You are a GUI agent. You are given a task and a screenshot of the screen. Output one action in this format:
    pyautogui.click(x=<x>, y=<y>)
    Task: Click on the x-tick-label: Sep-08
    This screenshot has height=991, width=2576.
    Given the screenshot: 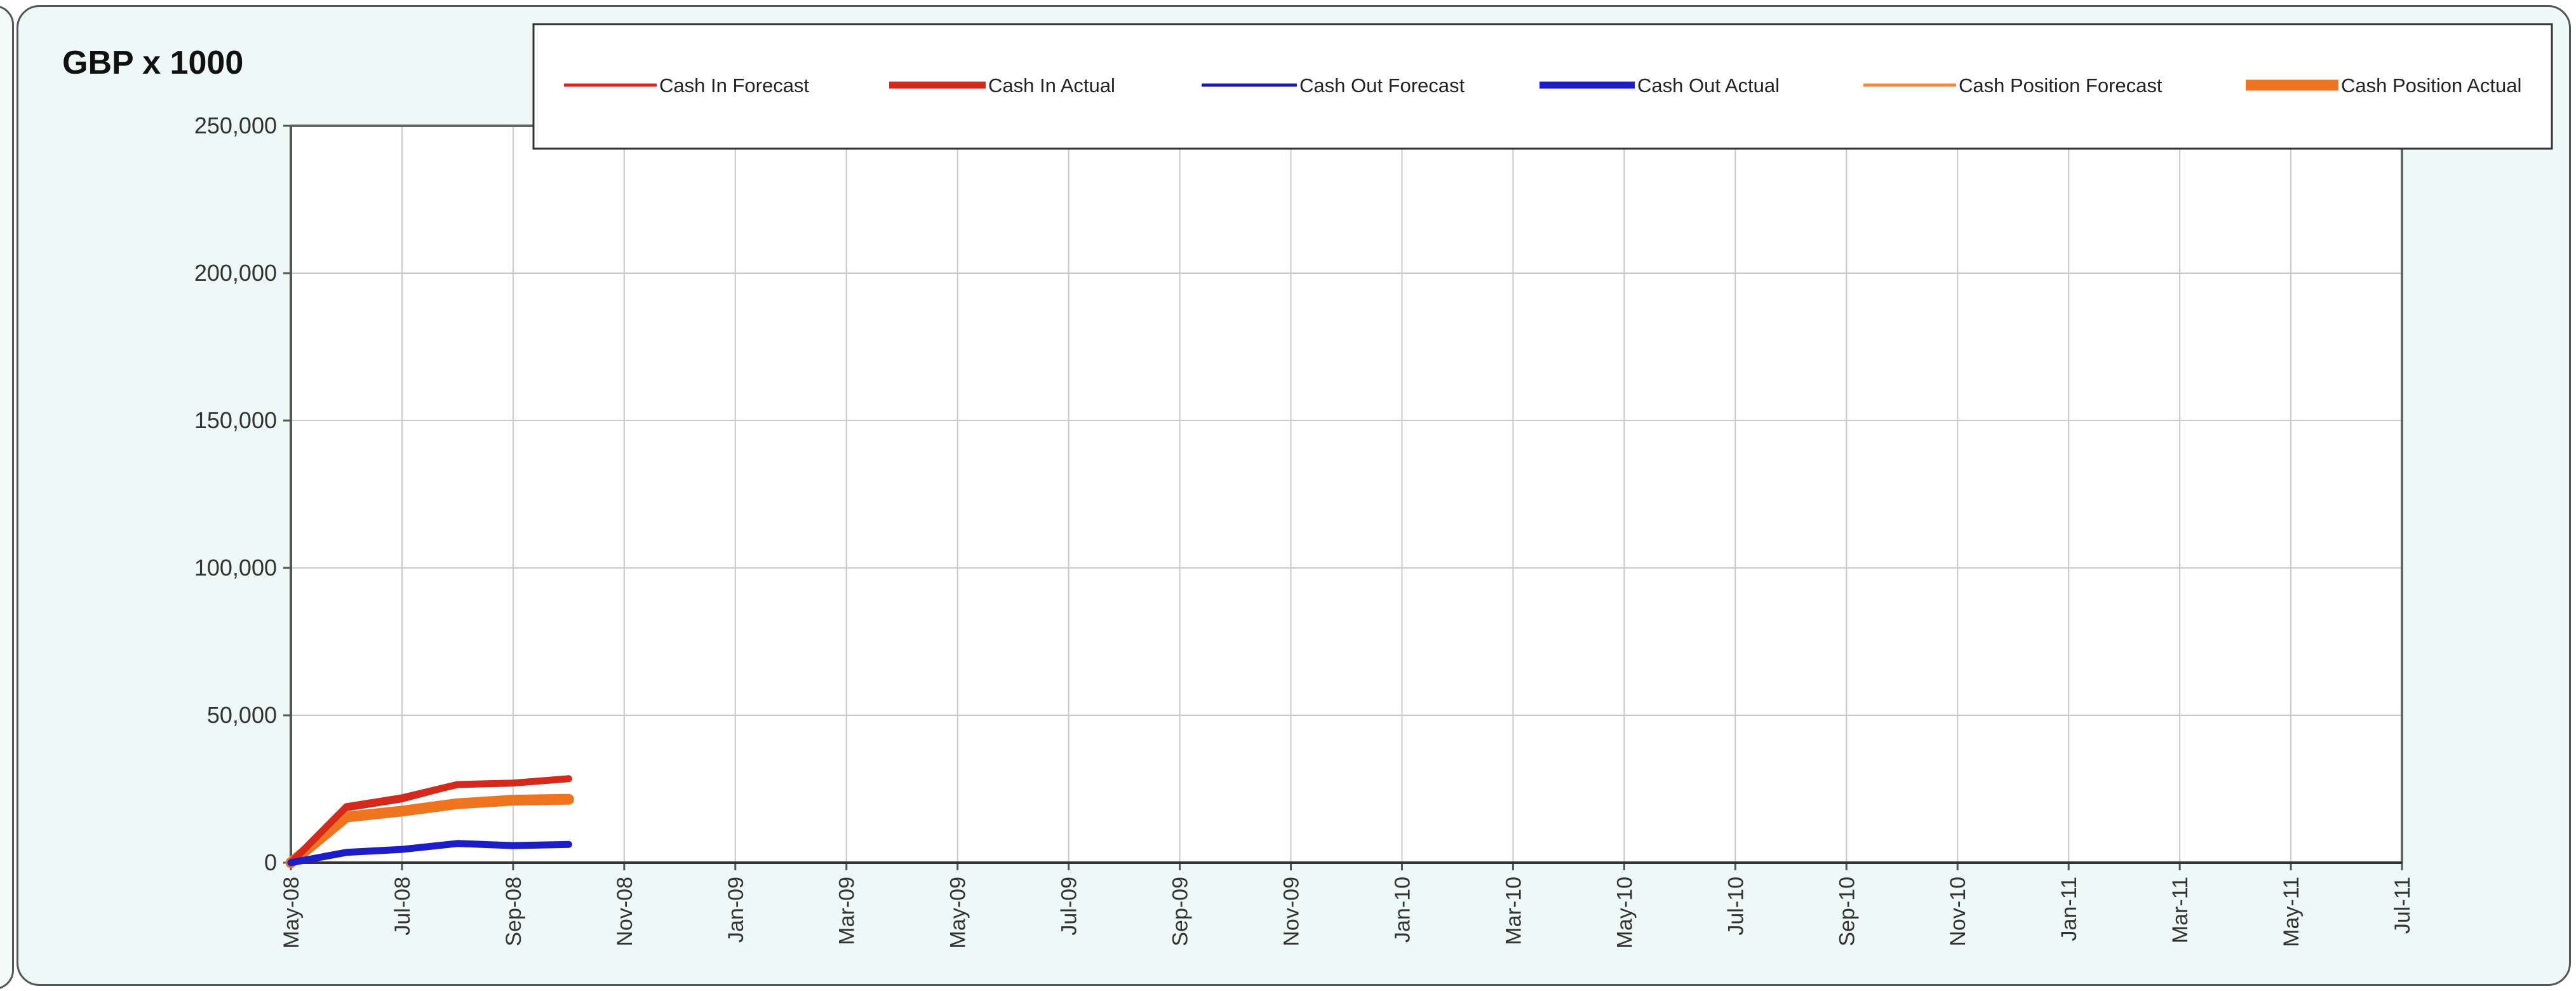 What is the action you would take?
    pyautogui.click(x=514, y=912)
    